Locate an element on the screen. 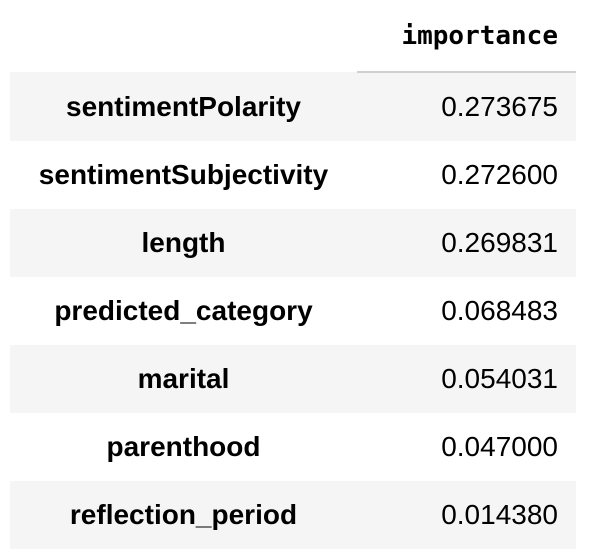  table-row: parenthood 0.047000 is located at coordinates (293, 447).